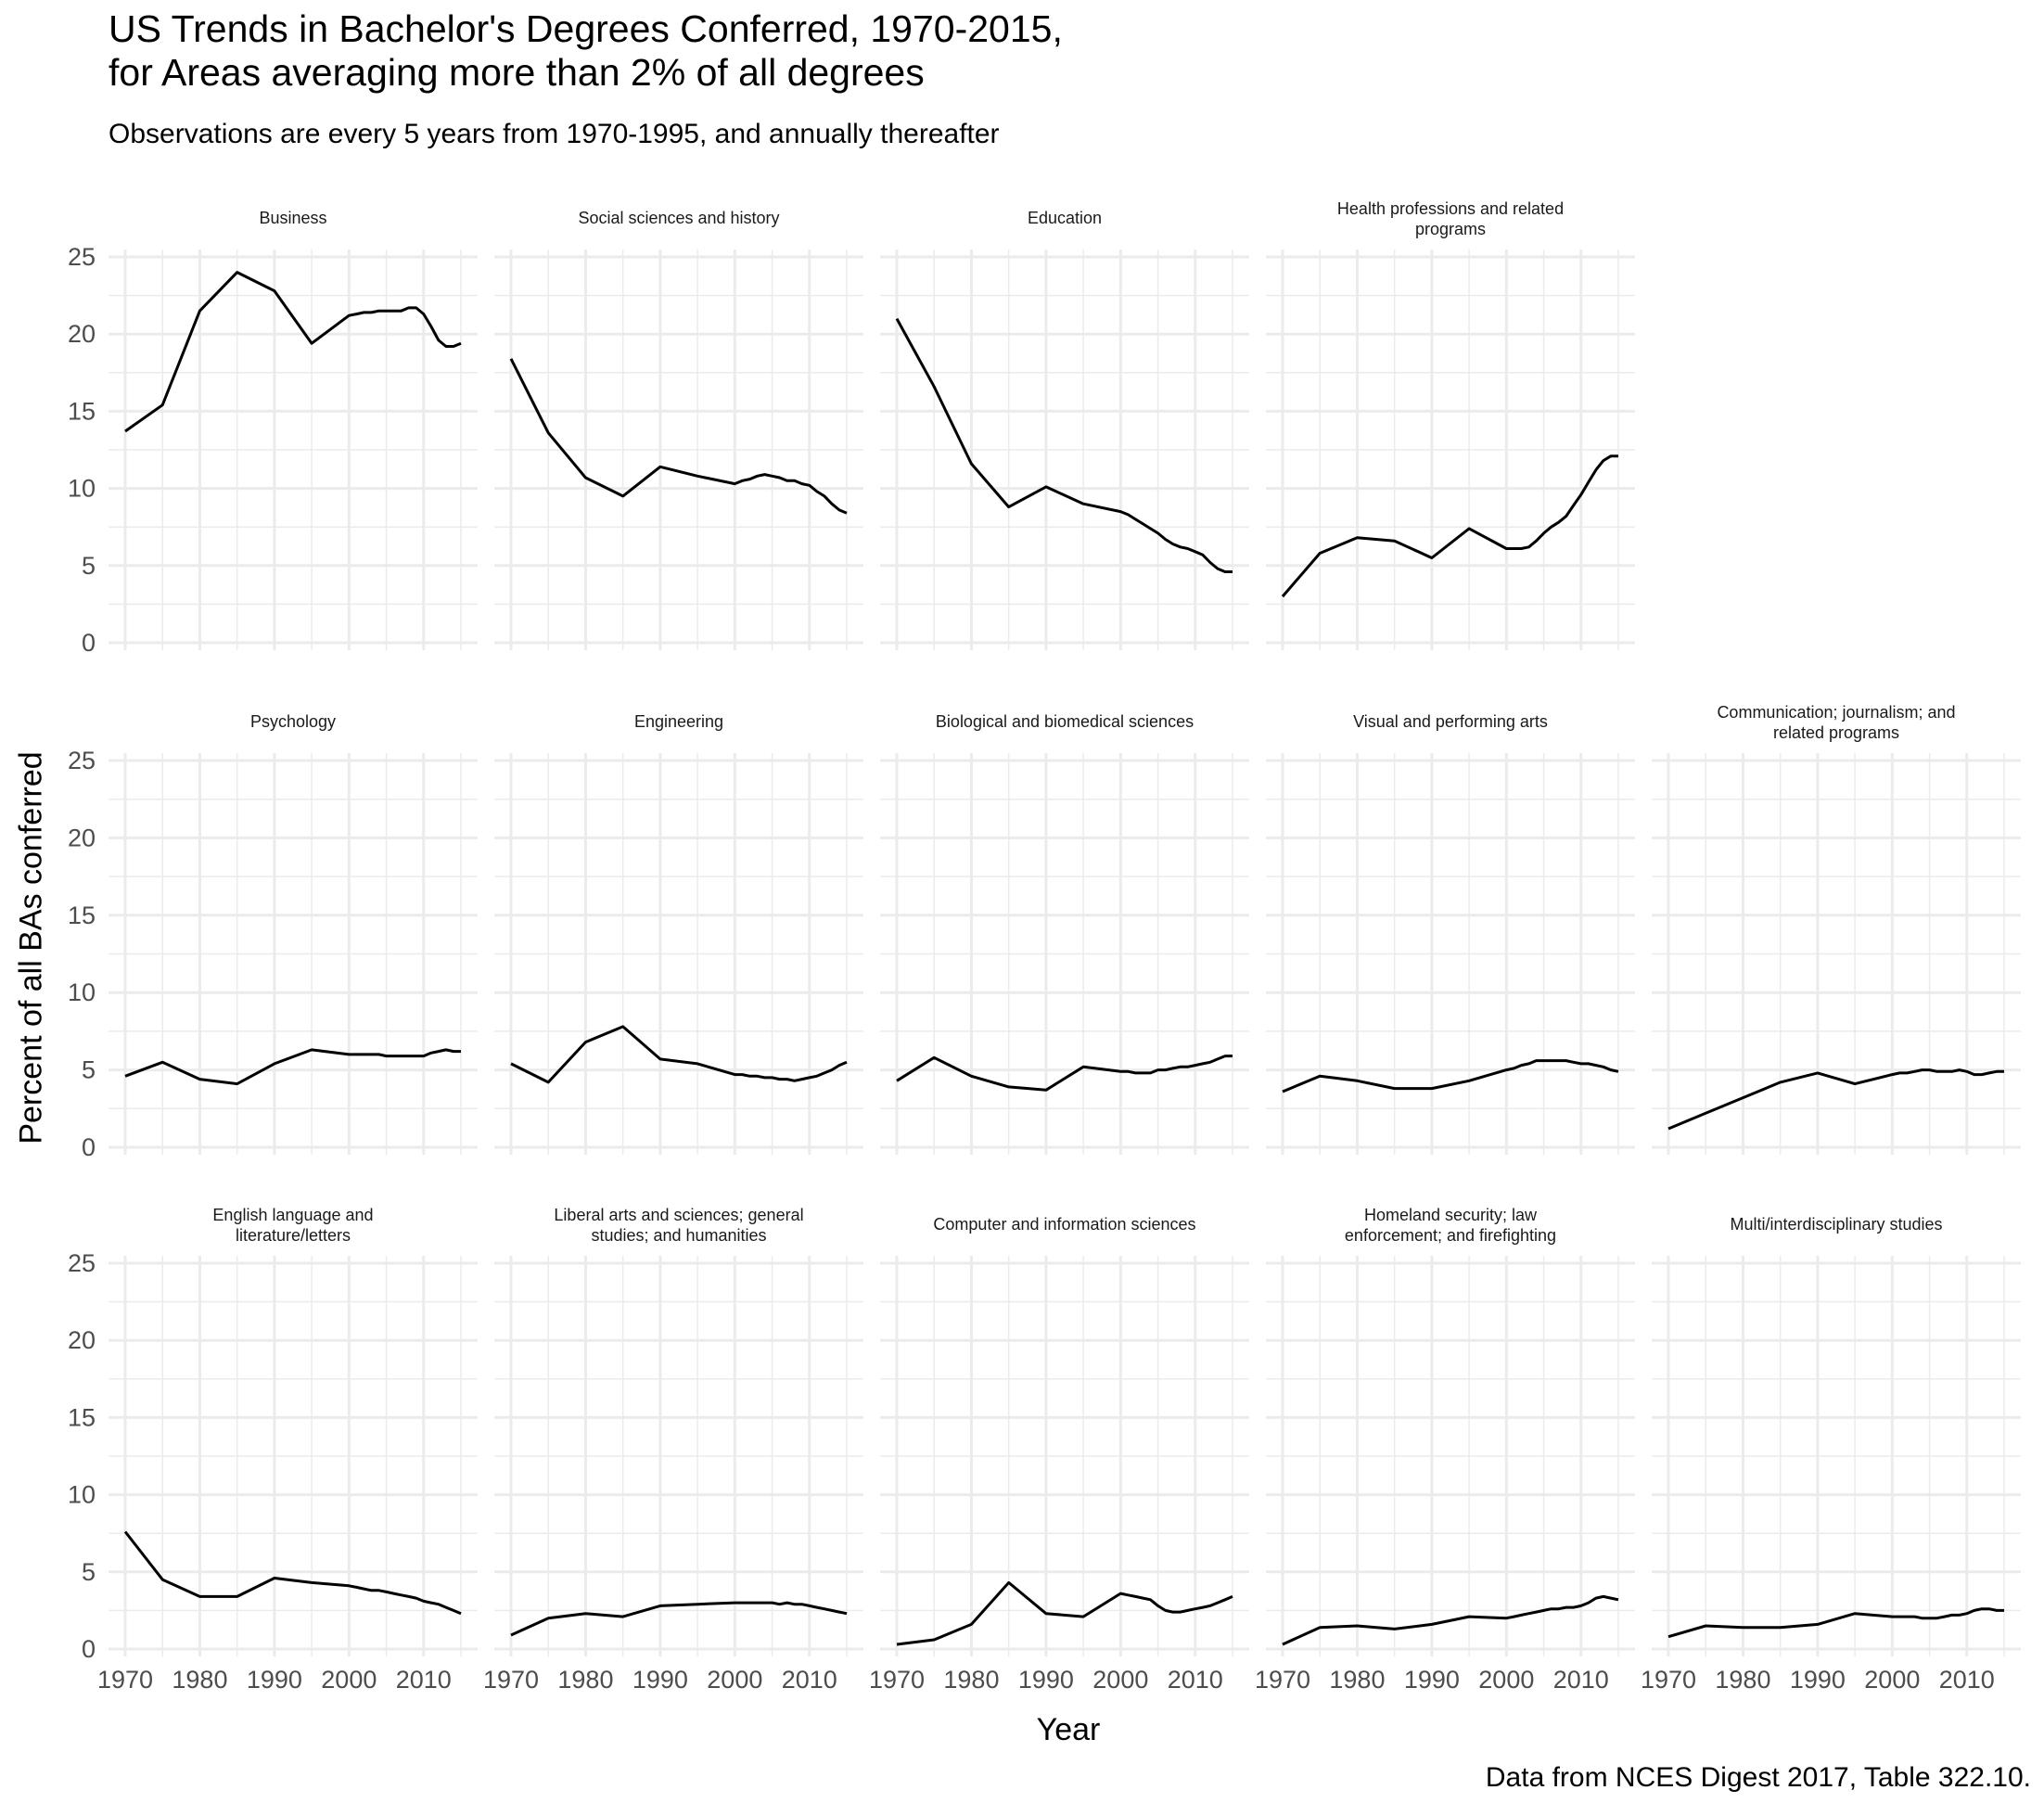 This screenshot has width=2044, height=1803. Describe the element at coordinates (1836, 712) in the screenshot. I see `facet-strip-label: Communication; journalism; and` at that location.